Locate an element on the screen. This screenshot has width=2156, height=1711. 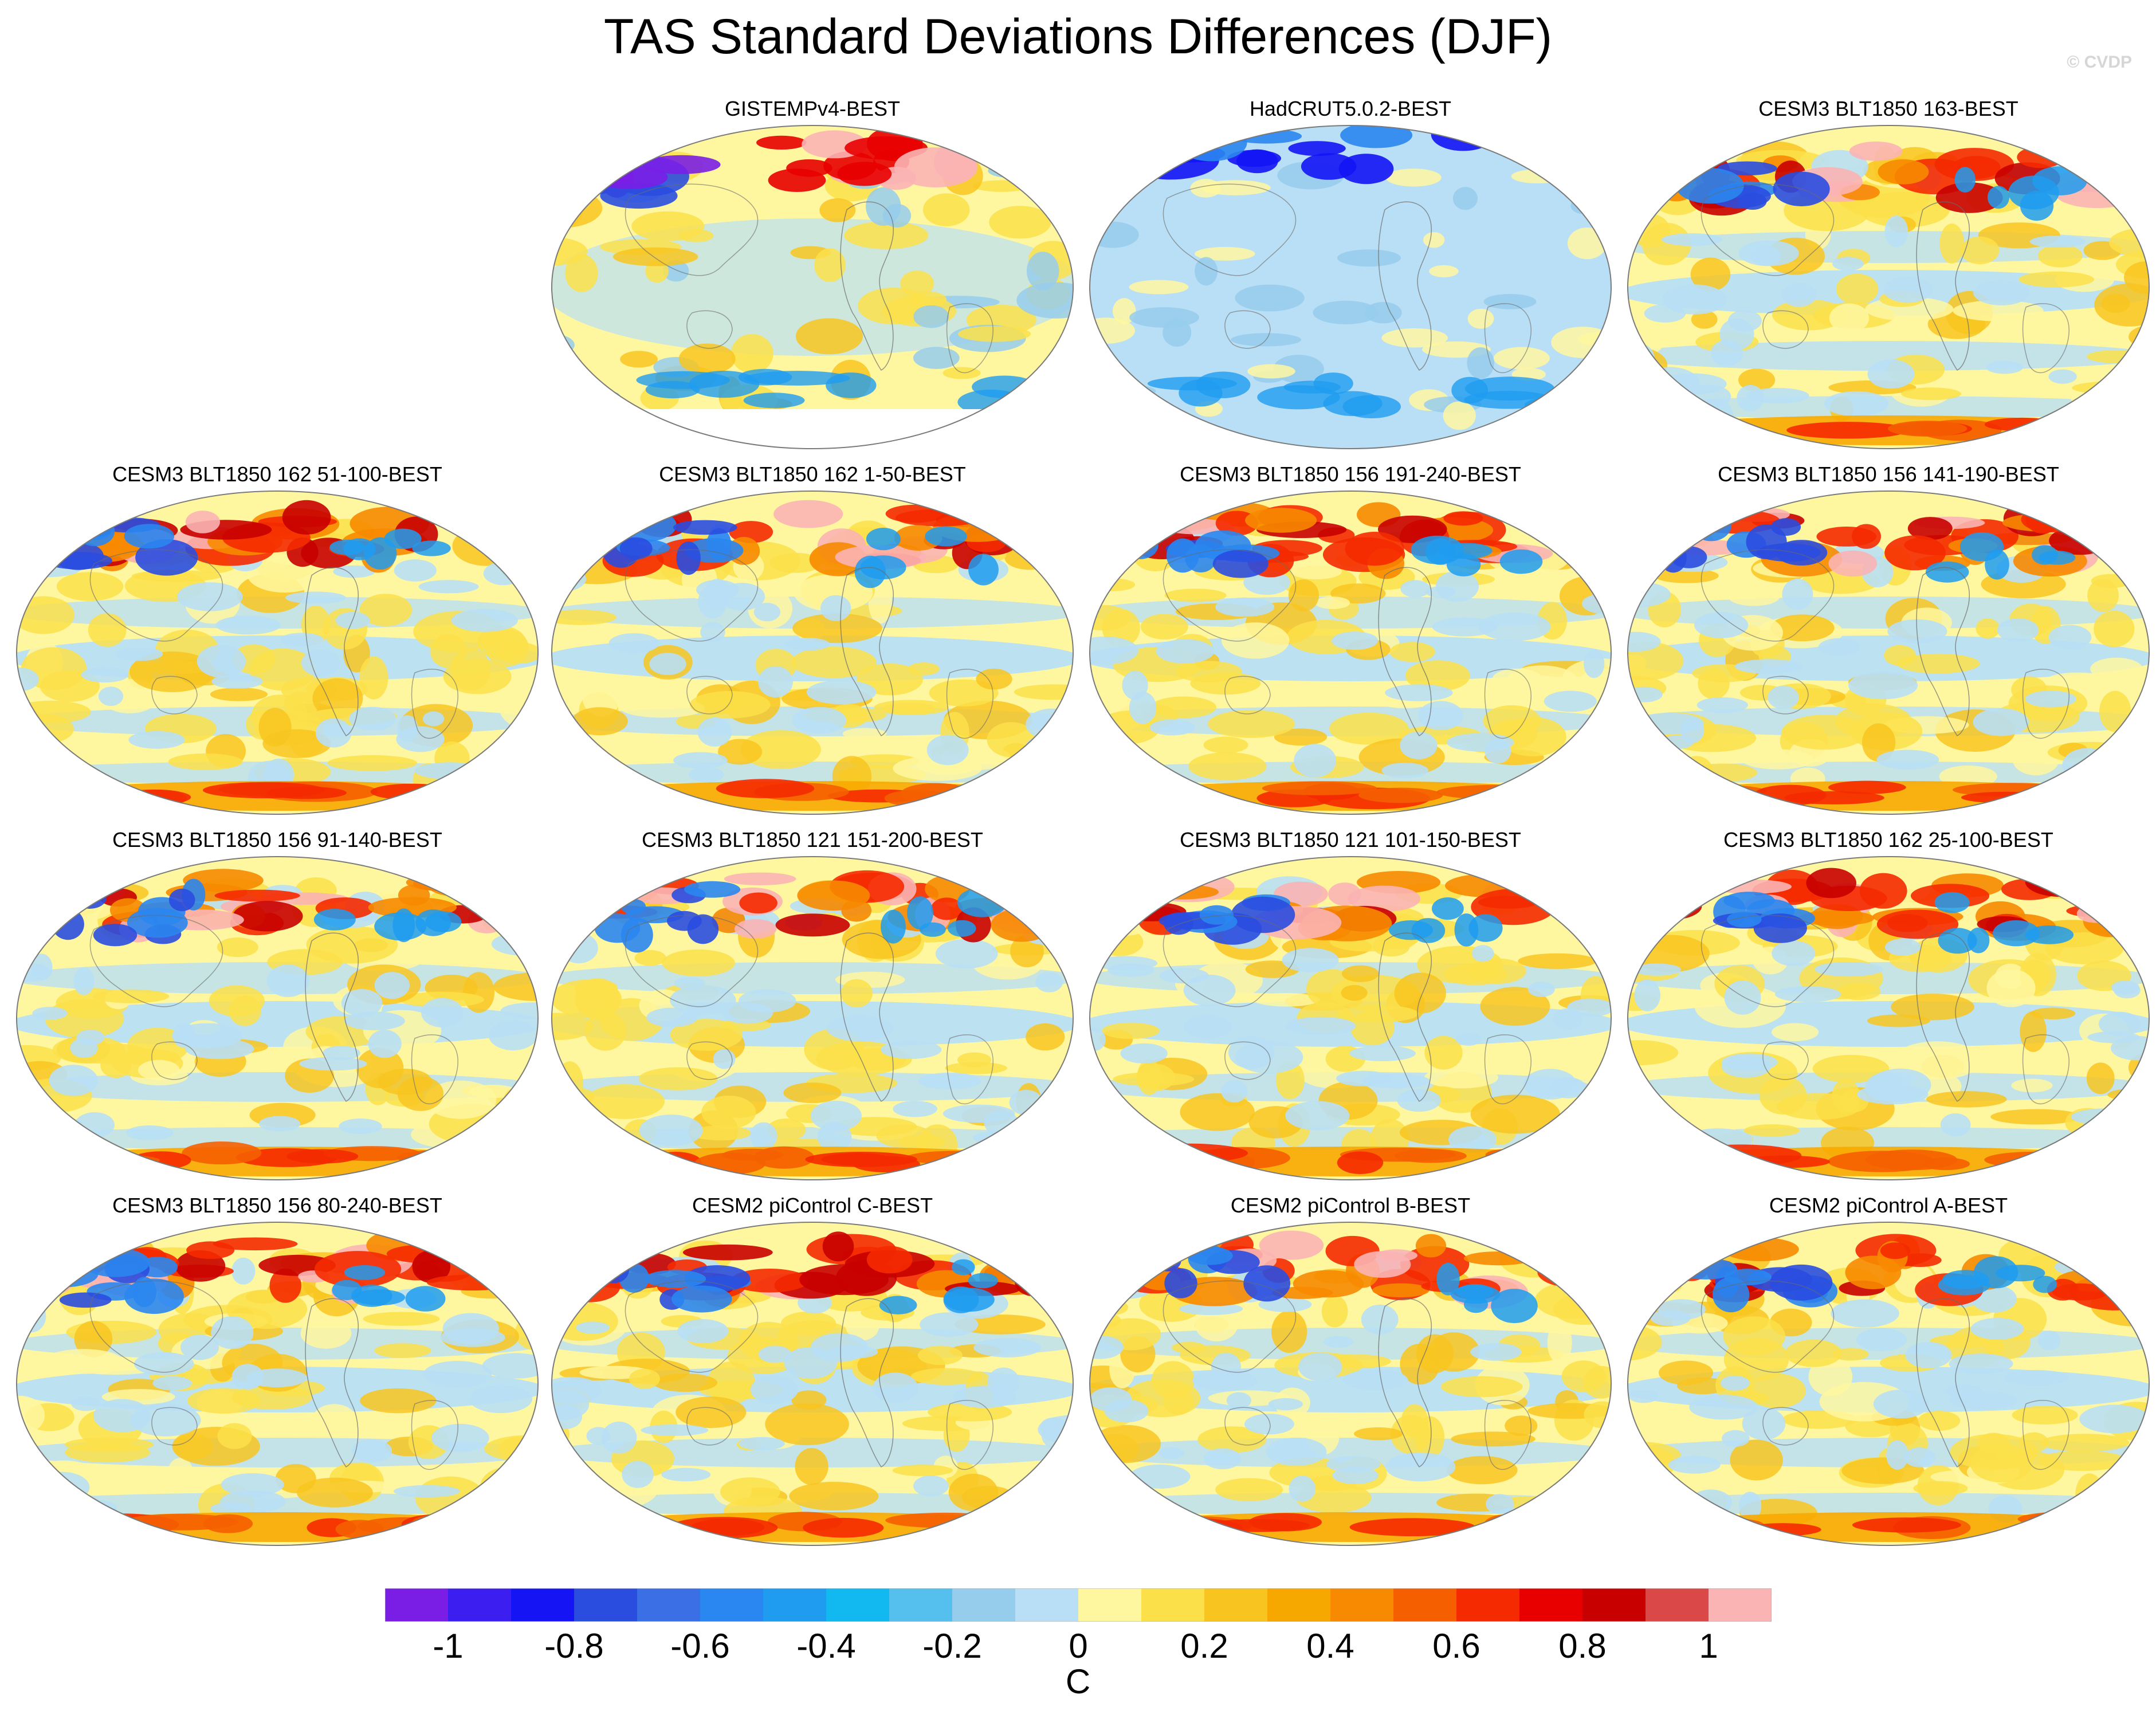
panel-title: CESM3 BLT1850 156 91-140-BEST is located at coordinates (277, 839).